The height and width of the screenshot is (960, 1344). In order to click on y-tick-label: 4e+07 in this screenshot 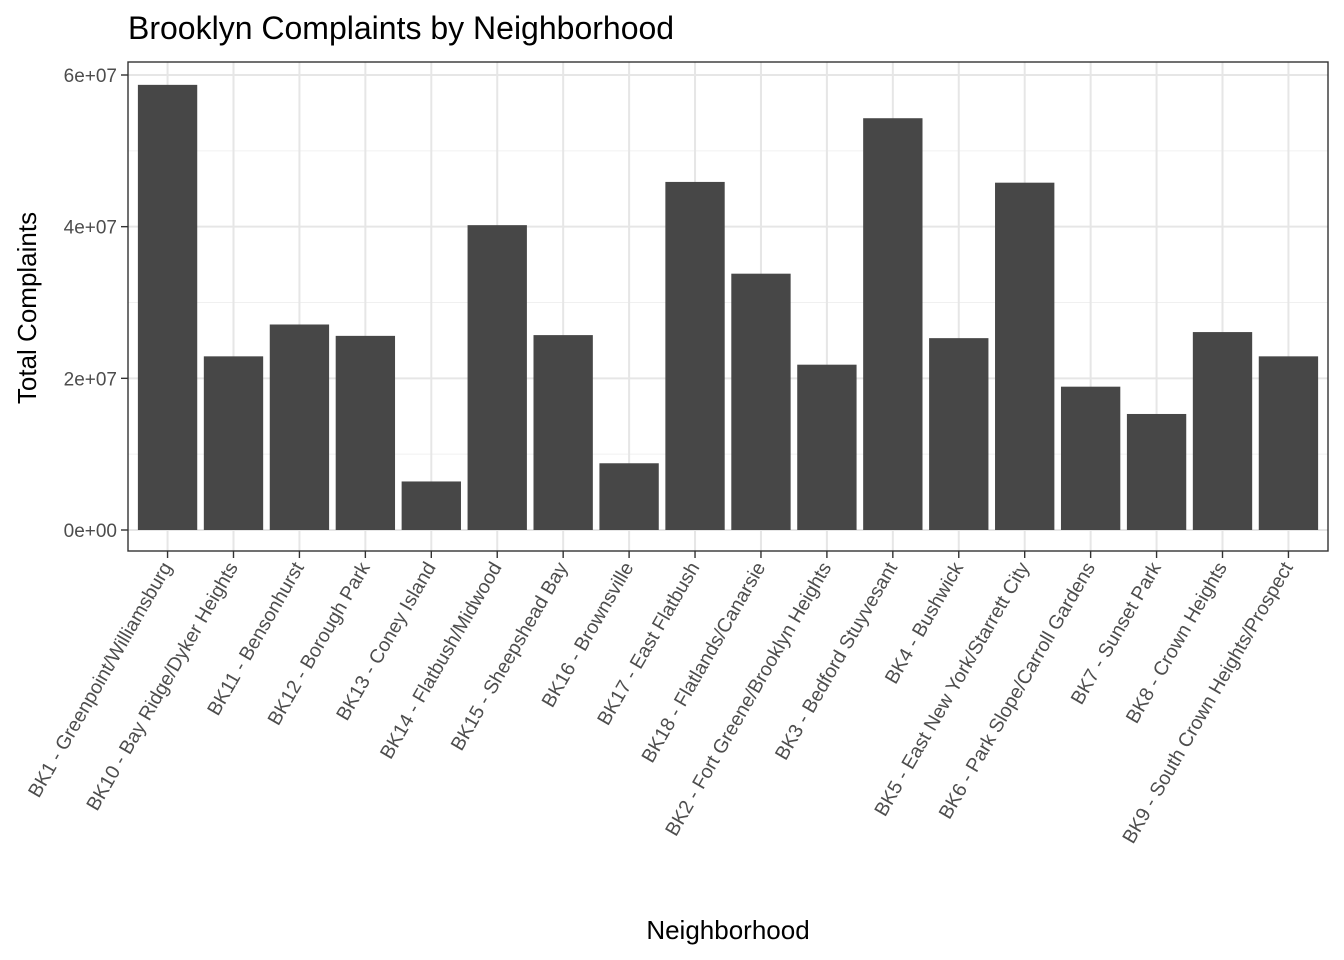, I will do `click(90, 228)`.